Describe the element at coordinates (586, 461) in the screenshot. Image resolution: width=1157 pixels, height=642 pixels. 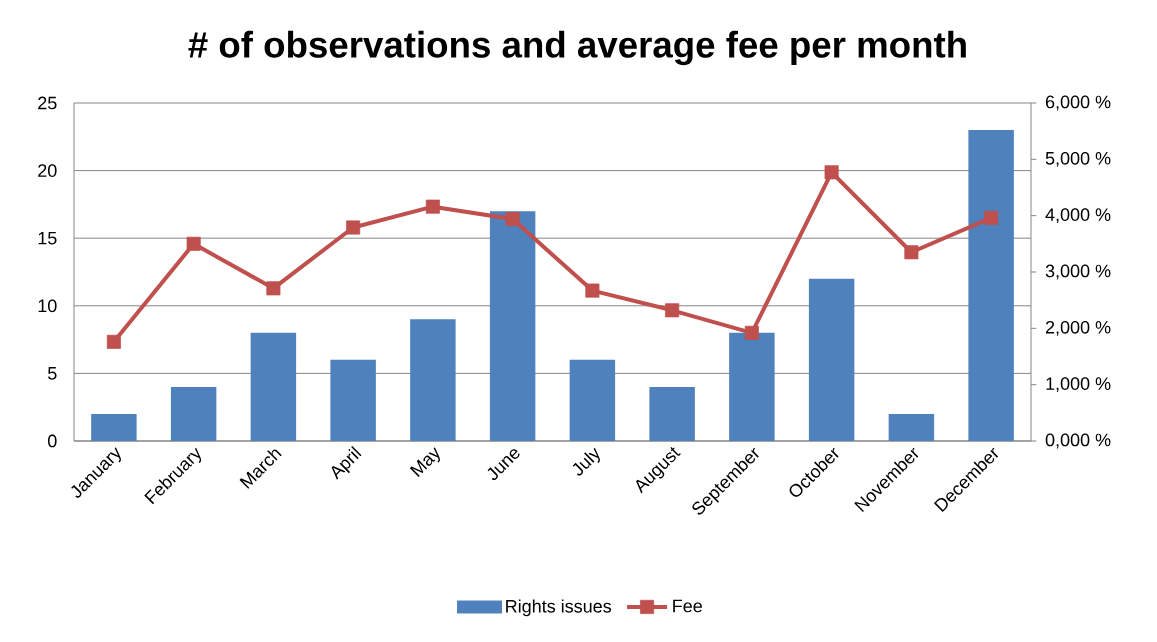
I see `x-tick-label: July` at that location.